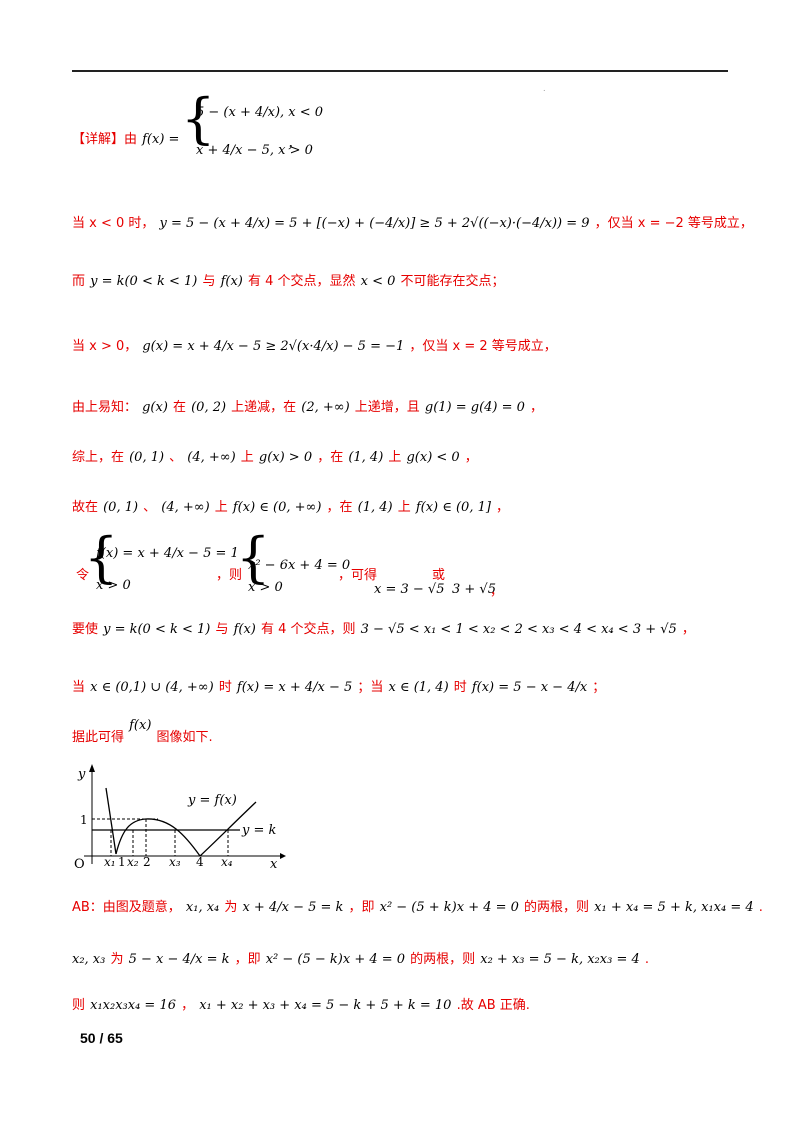 Image resolution: width=800 pixels, height=1132 pixels. What do you see at coordinates (330, 457) in the screenshot?
I see `l6-p4: ，在` at bounding box center [330, 457].